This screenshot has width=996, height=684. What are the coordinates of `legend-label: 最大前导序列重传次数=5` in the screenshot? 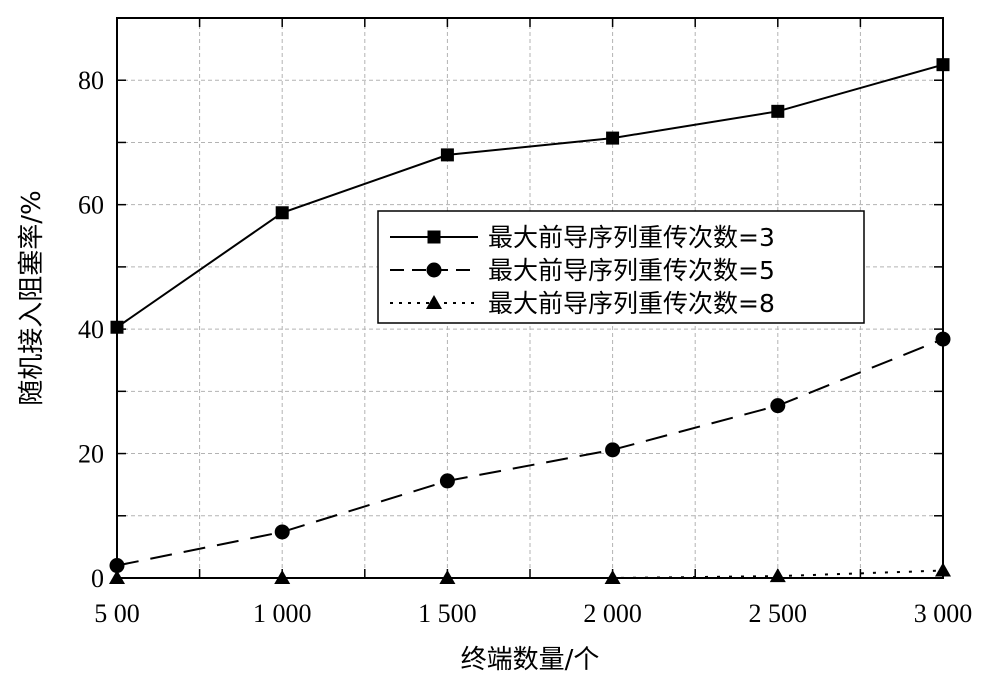 It's located at (631, 270).